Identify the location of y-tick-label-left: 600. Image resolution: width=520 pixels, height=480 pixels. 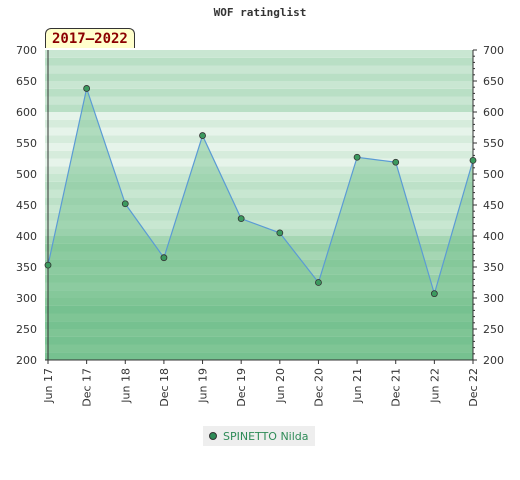
(26, 112).